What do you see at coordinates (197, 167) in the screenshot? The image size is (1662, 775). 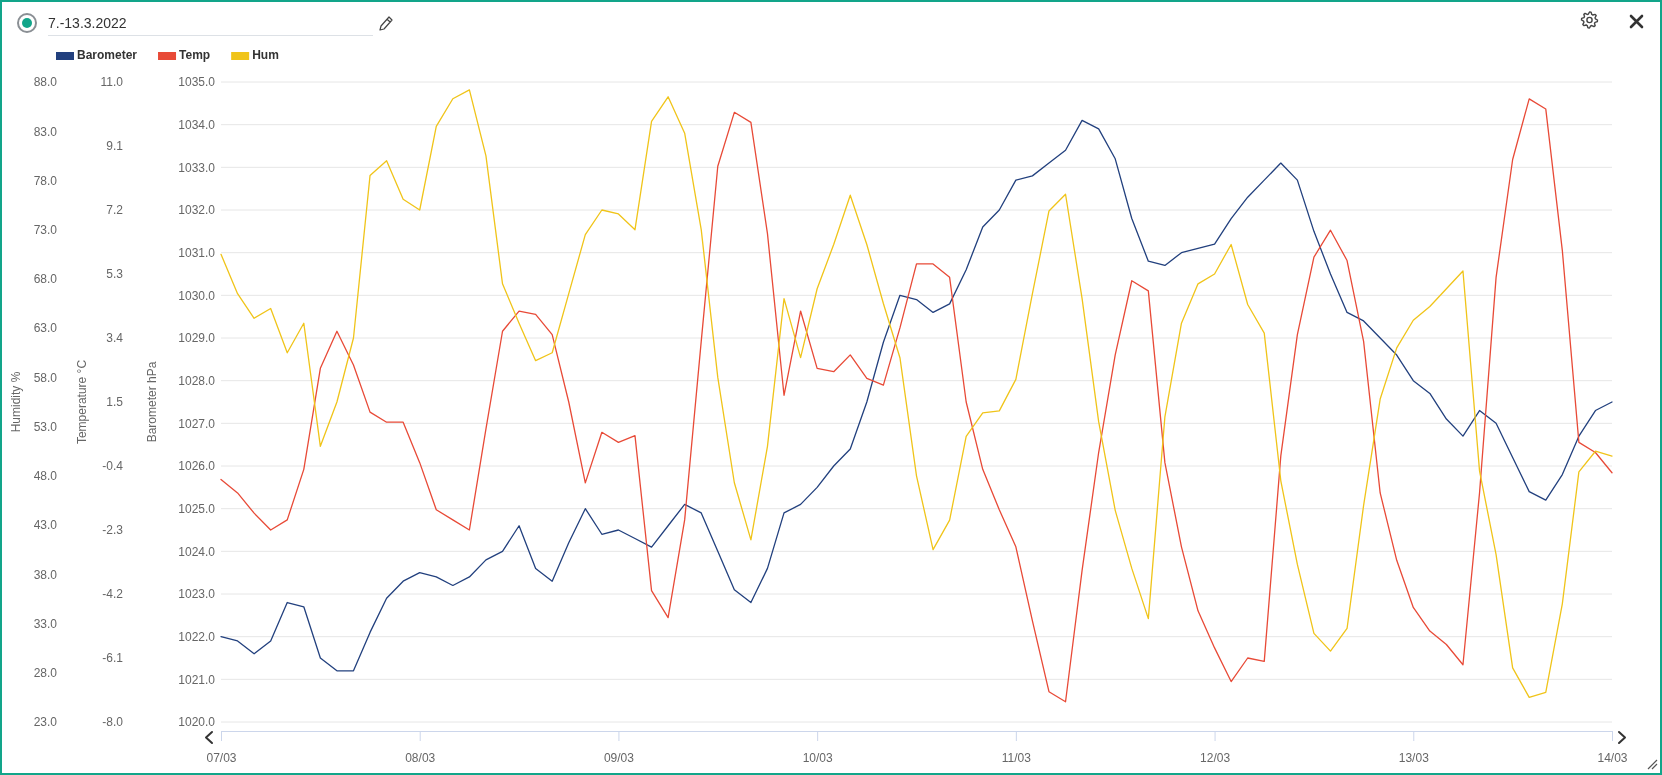 I see `y-tick-label: 1033.0` at bounding box center [197, 167].